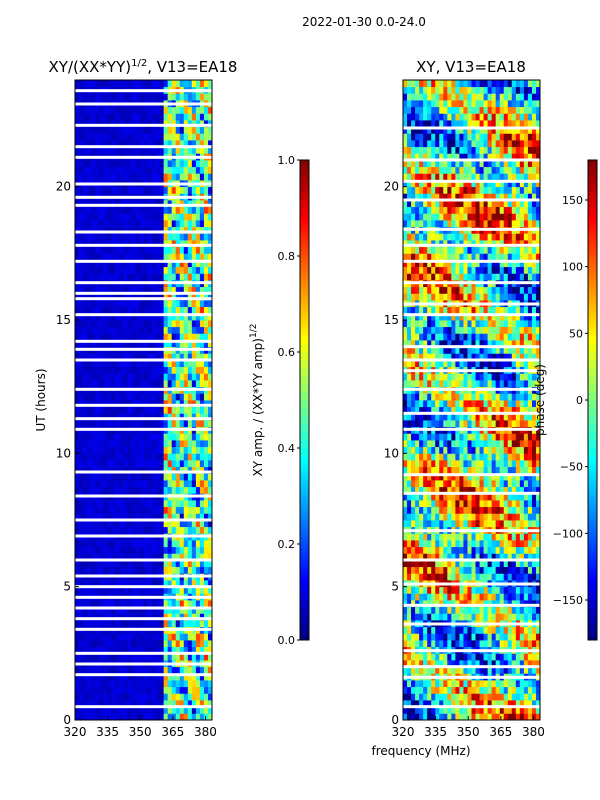 The height and width of the screenshot is (800, 600). Describe the element at coordinates (143, 419) in the screenshot. I see `data-gap` at that location.